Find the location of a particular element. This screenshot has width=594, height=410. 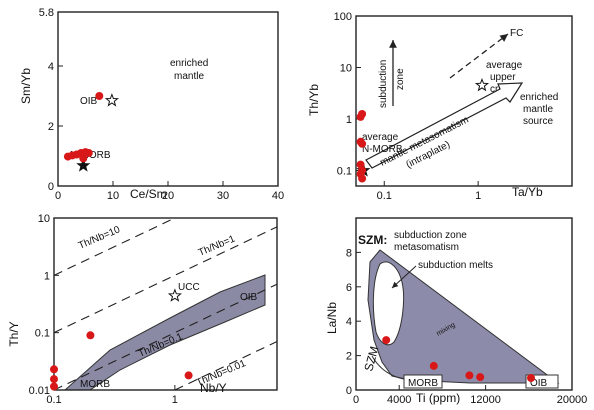

panel-d-morb-box is located at coordinates (423, 381).